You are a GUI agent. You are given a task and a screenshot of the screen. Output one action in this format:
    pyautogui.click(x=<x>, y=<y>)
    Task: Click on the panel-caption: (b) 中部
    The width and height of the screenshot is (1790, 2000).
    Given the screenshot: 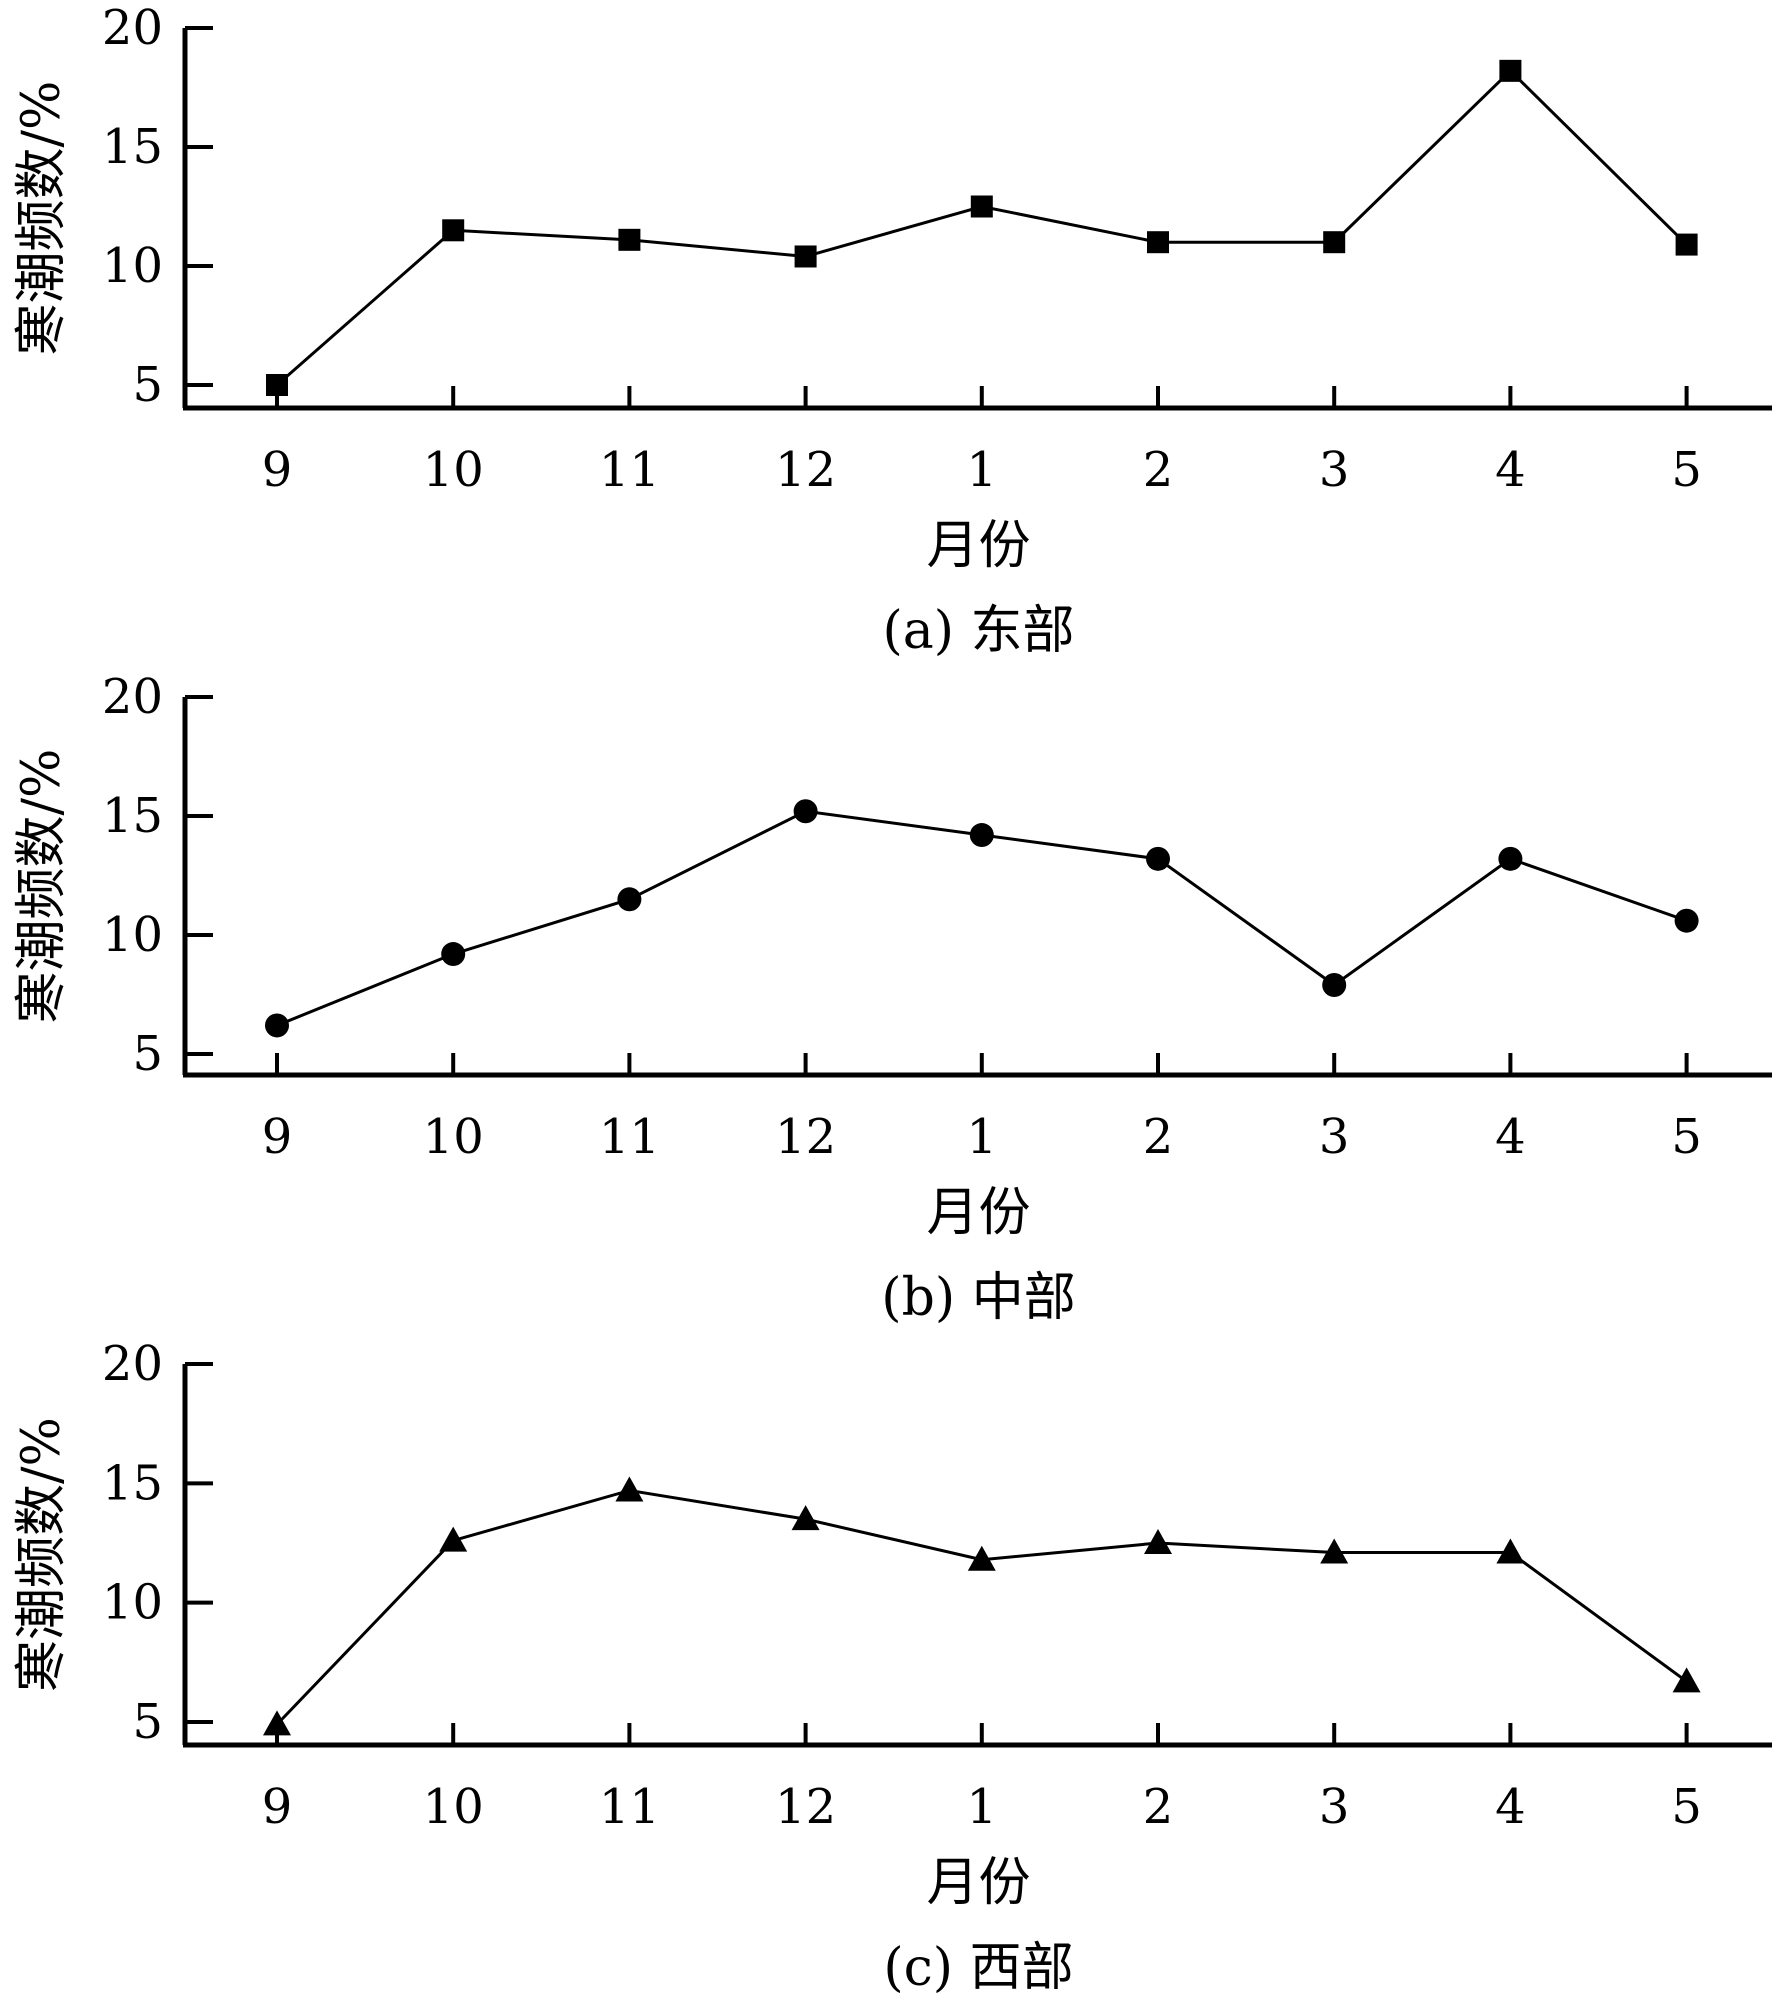 What is the action you would take?
    pyautogui.click(x=978, y=1298)
    